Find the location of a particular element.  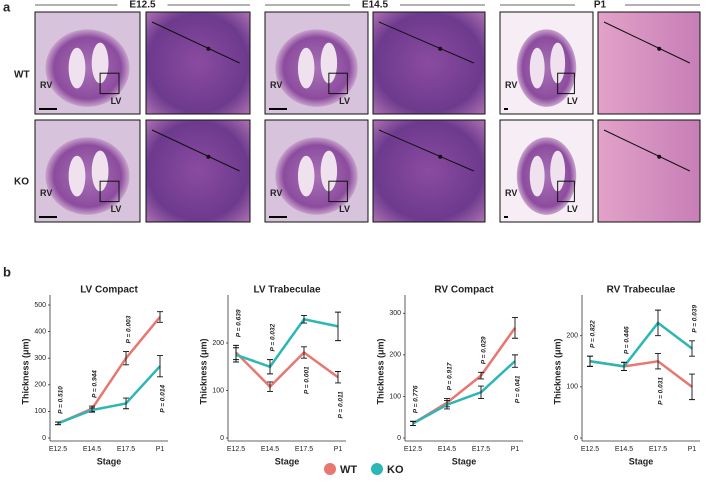

p-value: P = 0.039 is located at coordinates (695, 319).